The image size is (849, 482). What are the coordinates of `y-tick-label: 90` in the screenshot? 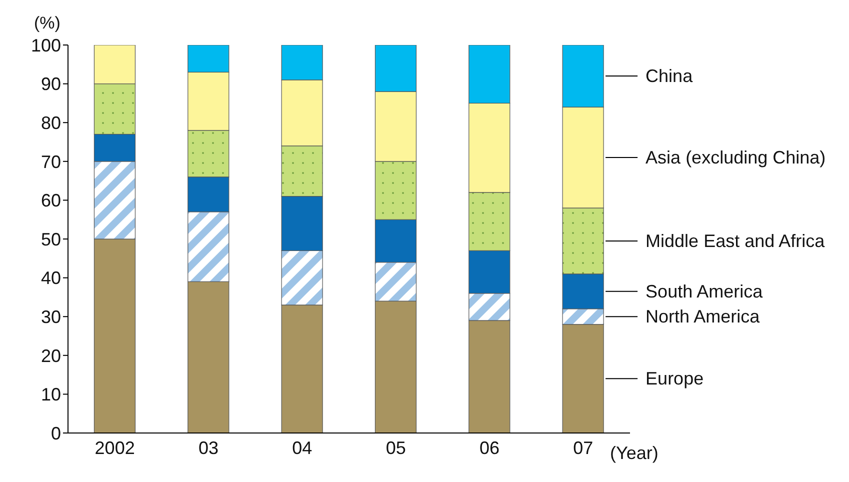 It's located at (50, 84).